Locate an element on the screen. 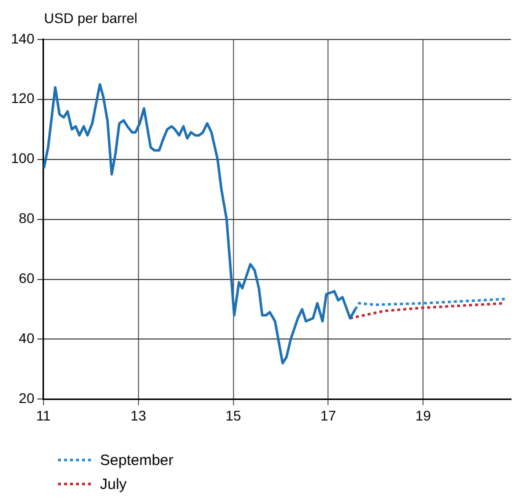 This screenshot has height=498, width=517. x-tick-label: 19 is located at coordinates (423, 415).